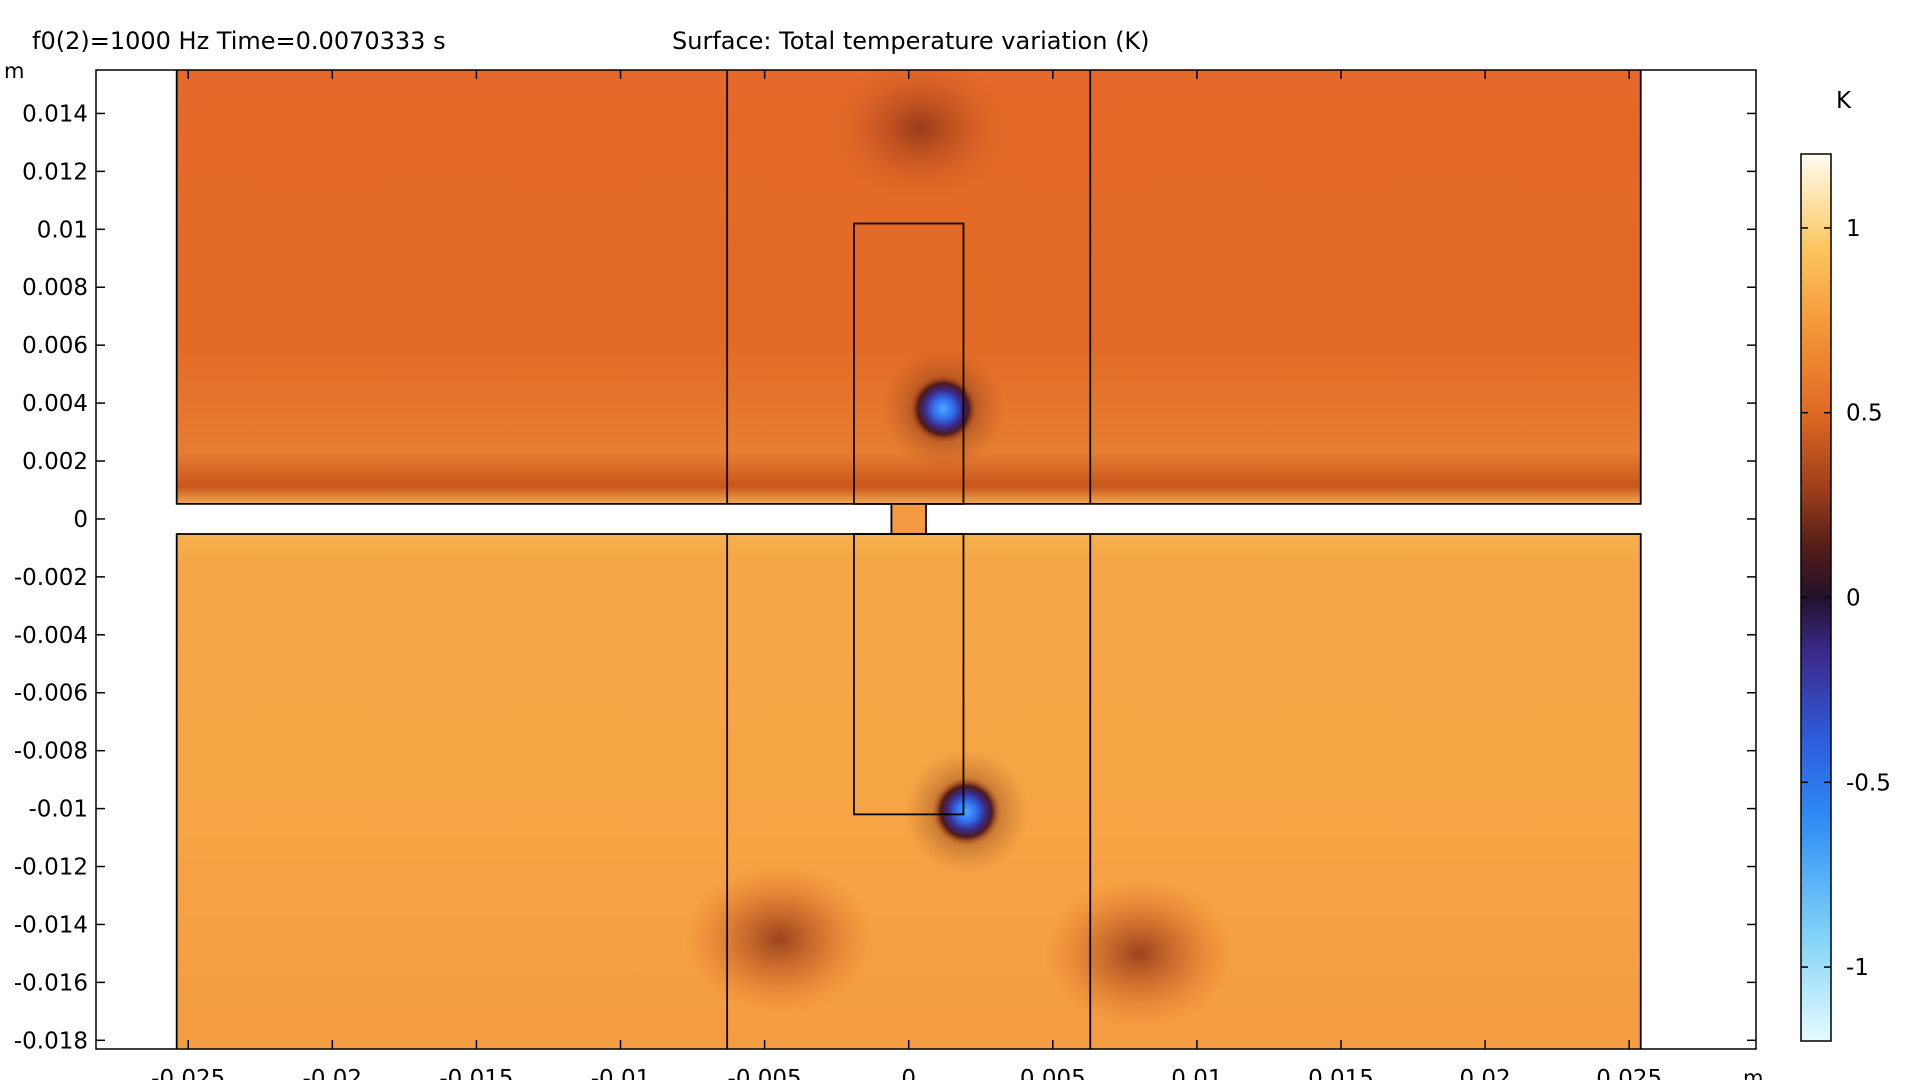  I want to click on upper-block-outline, so click(909, 363).